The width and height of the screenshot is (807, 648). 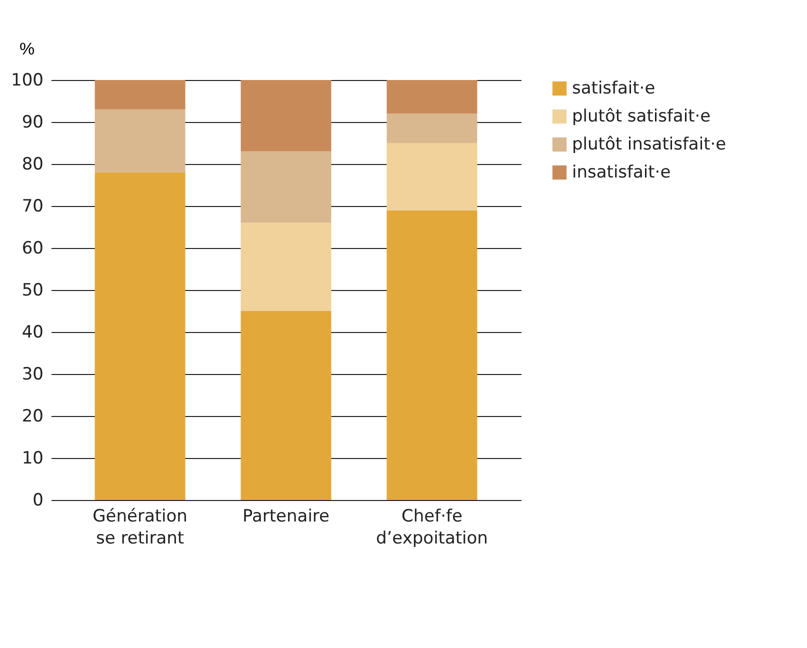 I want to click on y-tick-label: 10, so click(x=33, y=458).